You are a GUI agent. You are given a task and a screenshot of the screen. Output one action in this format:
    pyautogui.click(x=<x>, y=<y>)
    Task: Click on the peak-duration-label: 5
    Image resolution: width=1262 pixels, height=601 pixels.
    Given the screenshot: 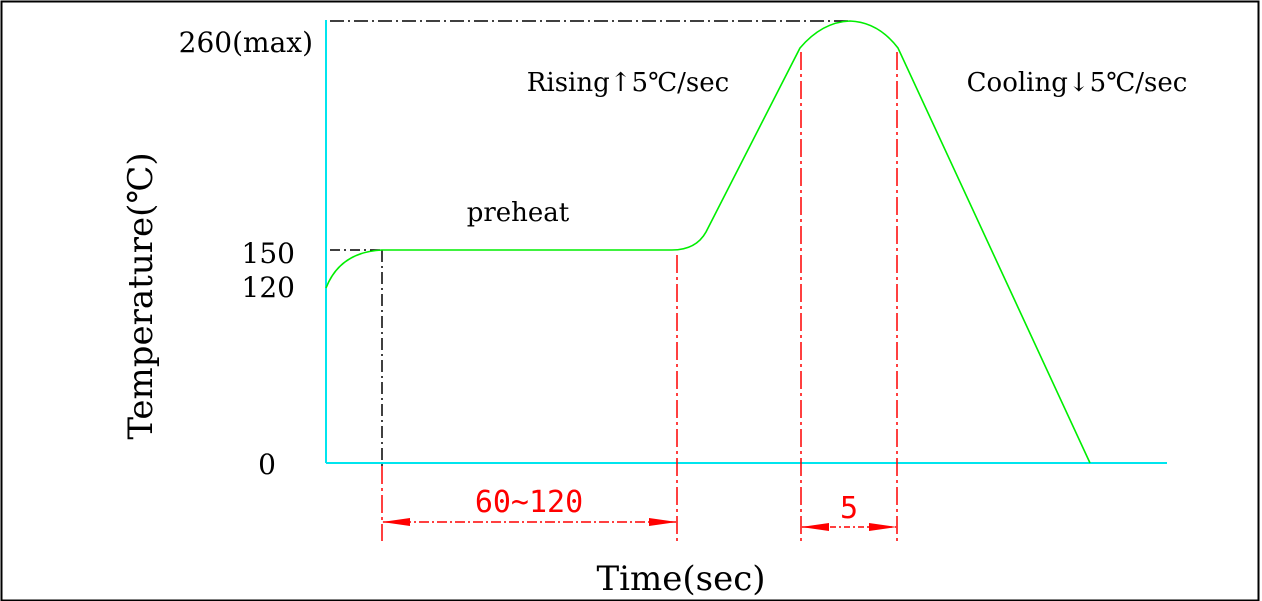 What is the action you would take?
    pyautogui.click(x=849, y=508)
    